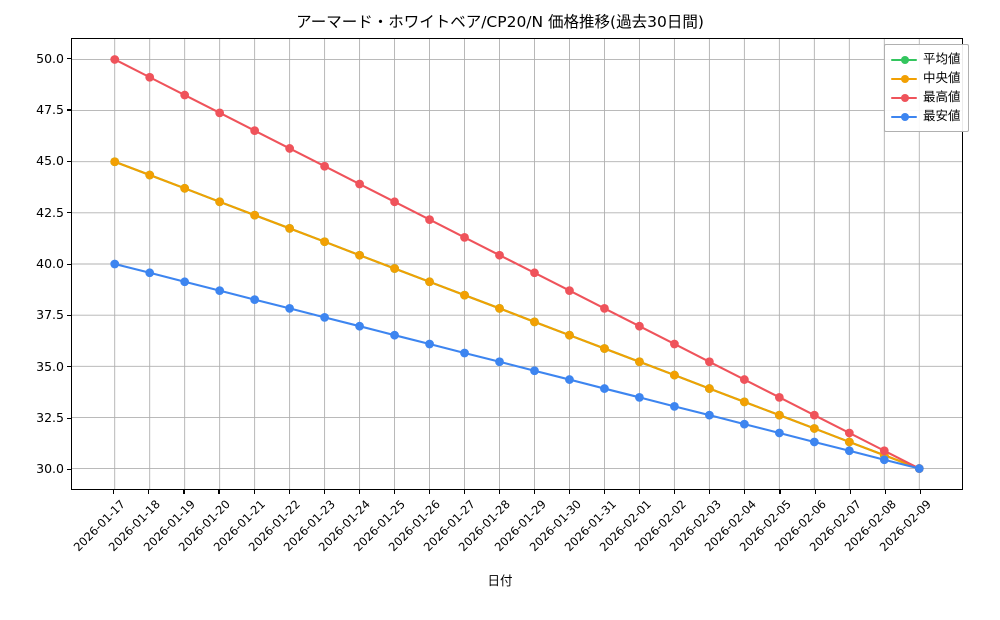 The height and width of the screenshot is (620, 1000). What do you see at coordinates (50, 58) in the screenshot?
I see `y-tick-label: 50.0` at bounding box center [50, 58].